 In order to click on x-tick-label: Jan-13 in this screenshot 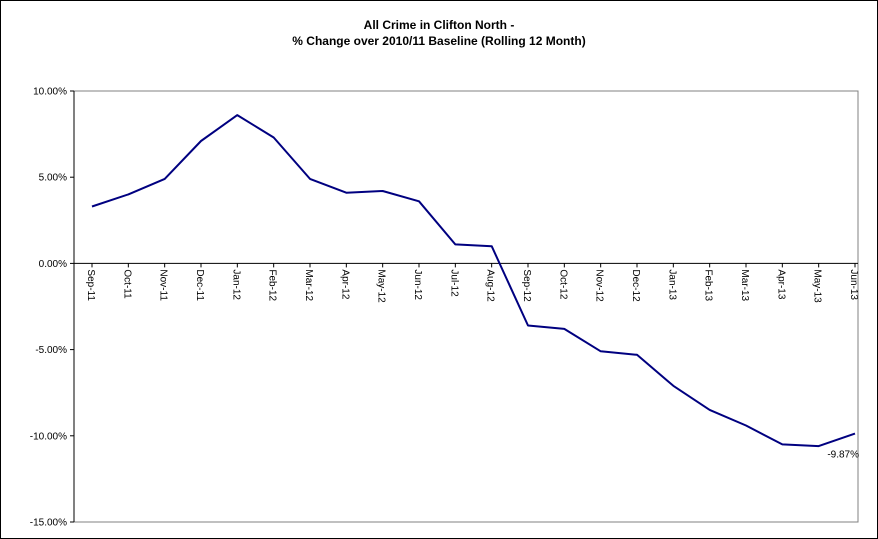, I will do `click(671, 284)`.